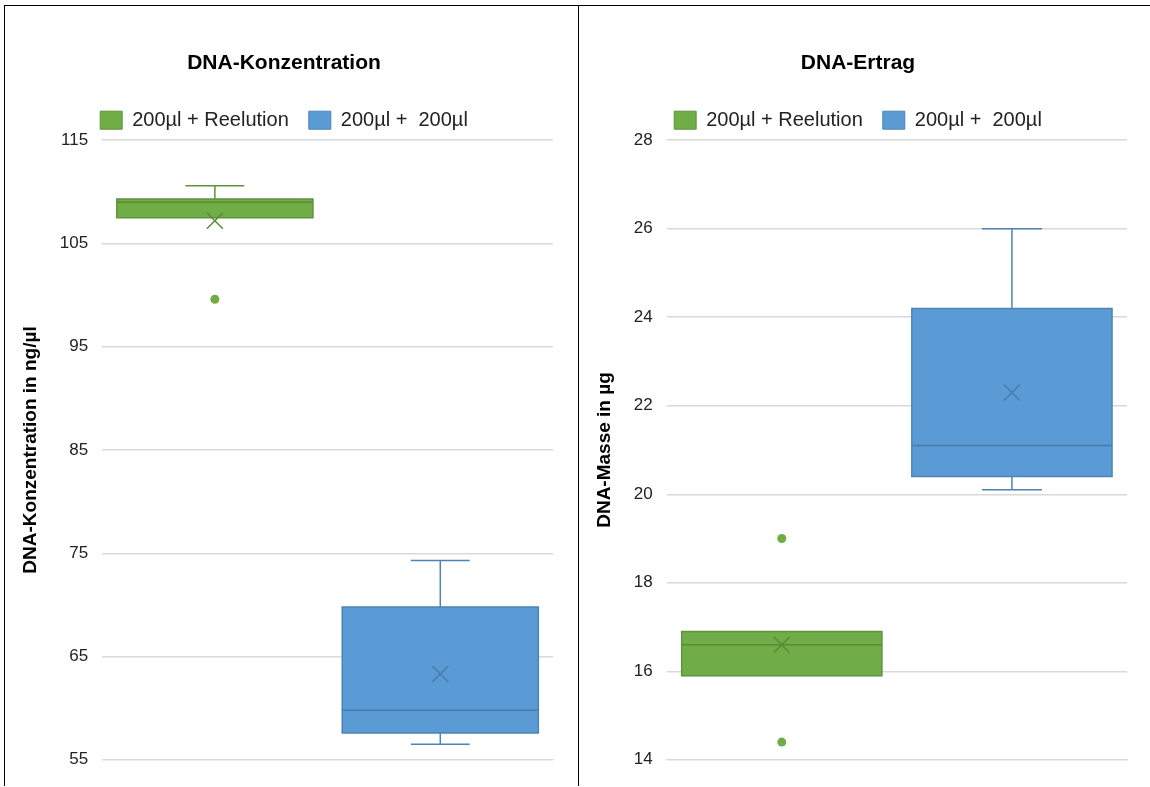 This screenshot has width=1150, height=787. What do you see at coordinates (79, 759) in the screenshot?
I see `y-tick-label: 55` at bounding box center [79, 759].